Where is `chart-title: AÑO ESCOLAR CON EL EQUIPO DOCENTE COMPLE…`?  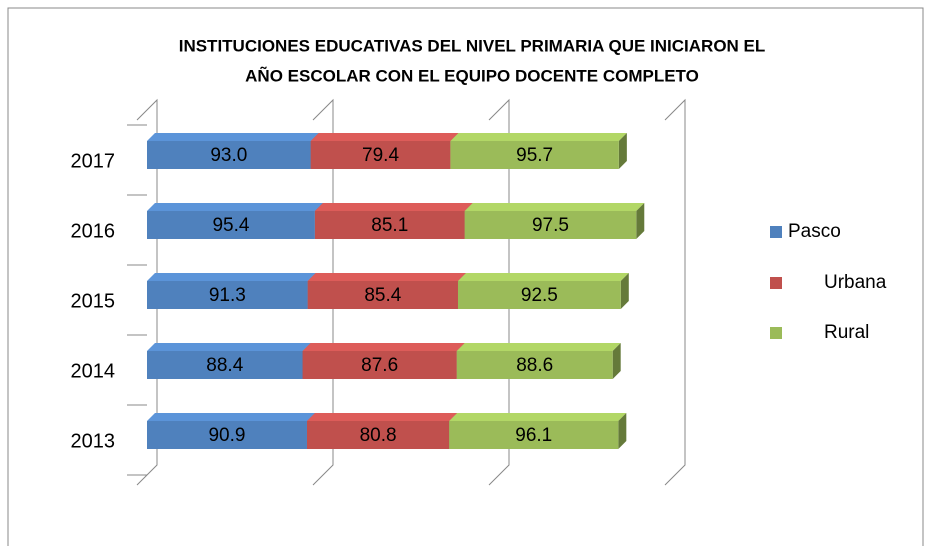 chart-title: AÑO ESCOLAR CON EL EQUIPO DOCENTE COMPLE… is located at coordinates (472, 75).